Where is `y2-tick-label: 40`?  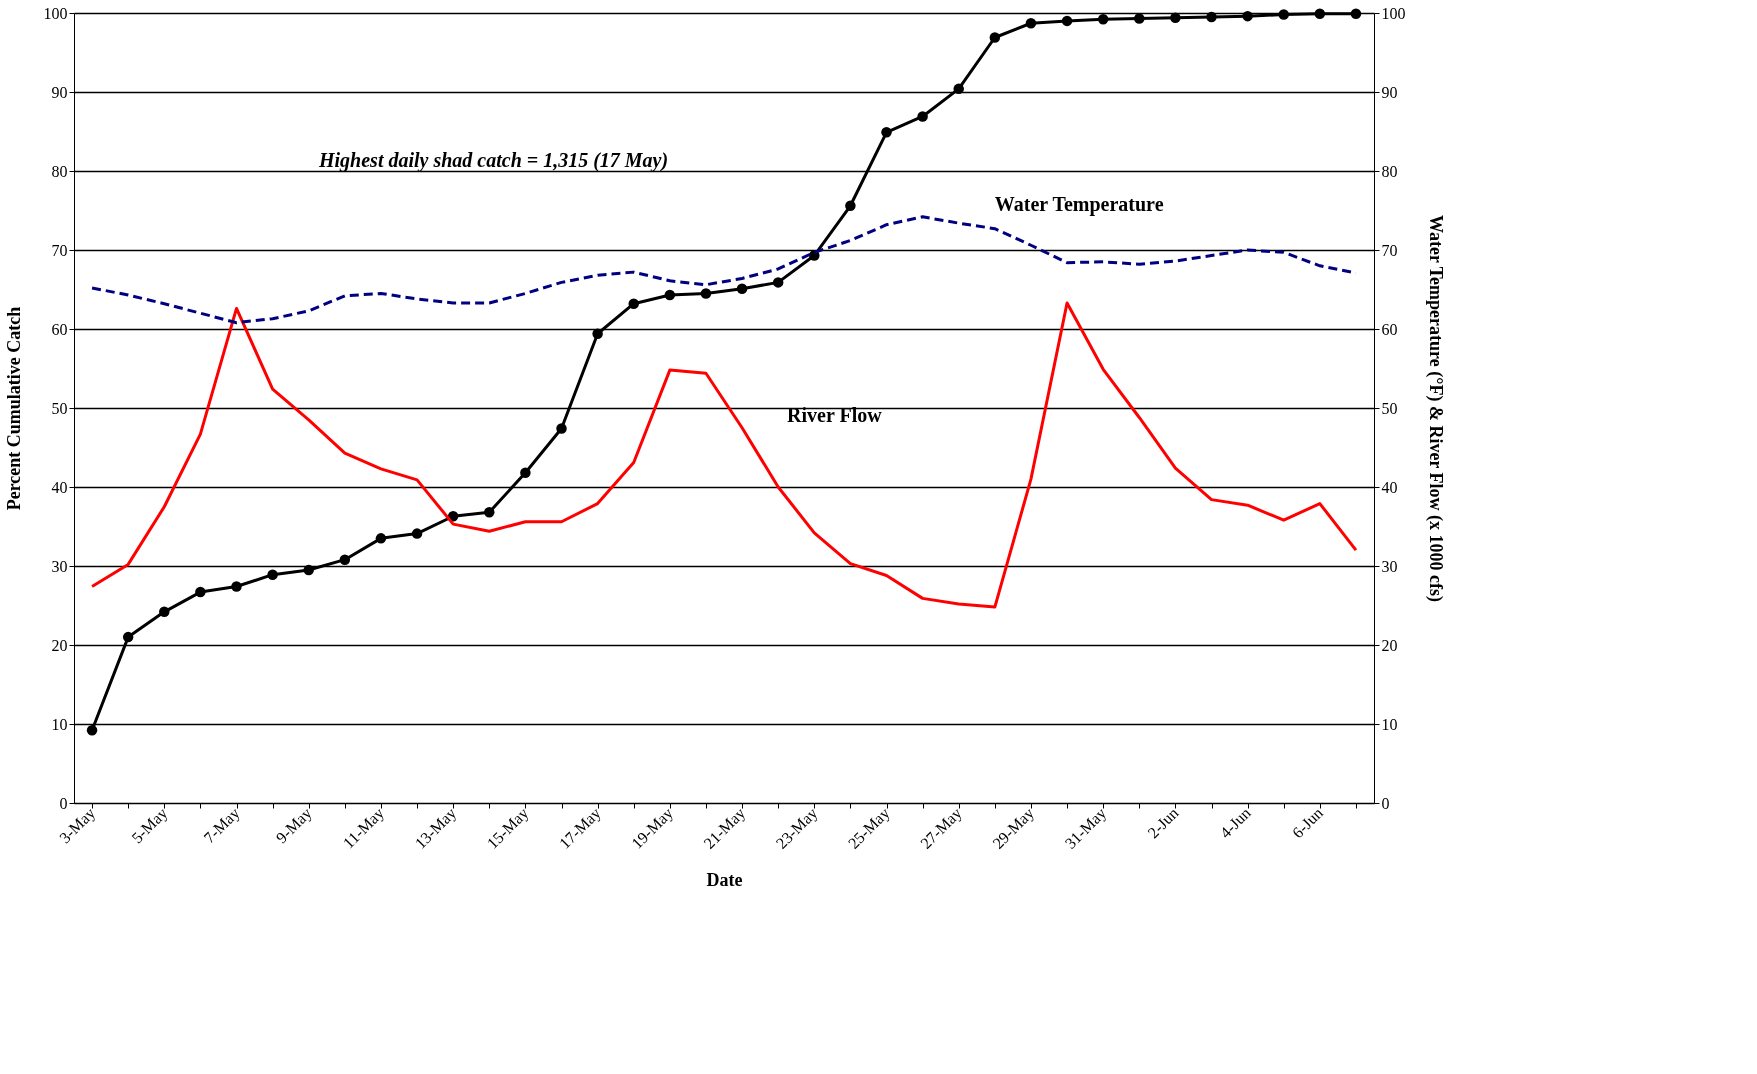
y2-tick-label: 40 is located at coordinates (1389, 487).